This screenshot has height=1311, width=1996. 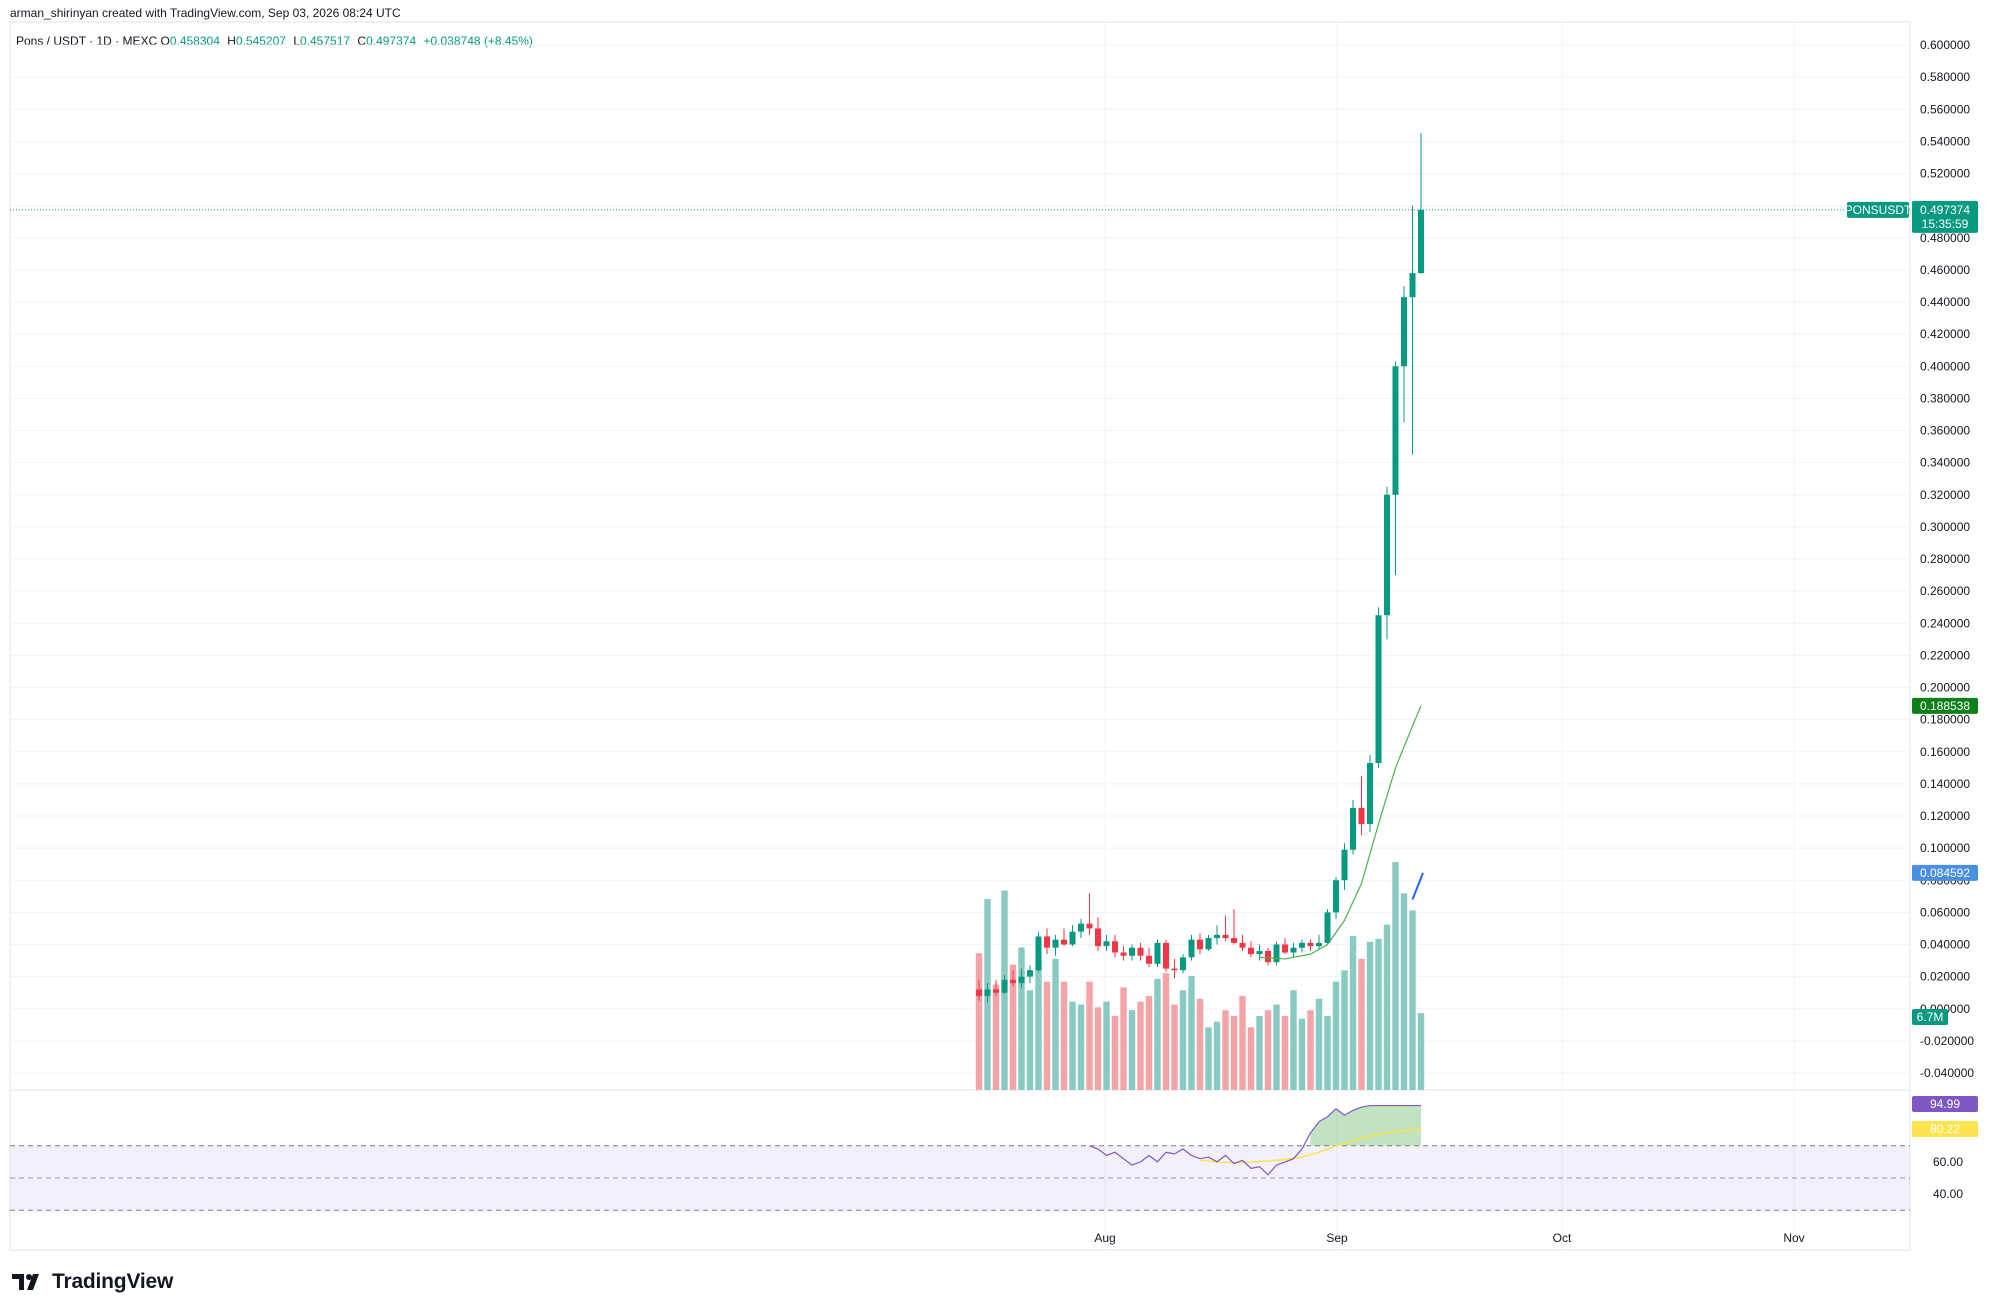 What do you see at coordinates (1449, 1238) in the screenshot?
I see `time-axis: Aug Sep Oct Nov` at bounding box center [1449, 1238].